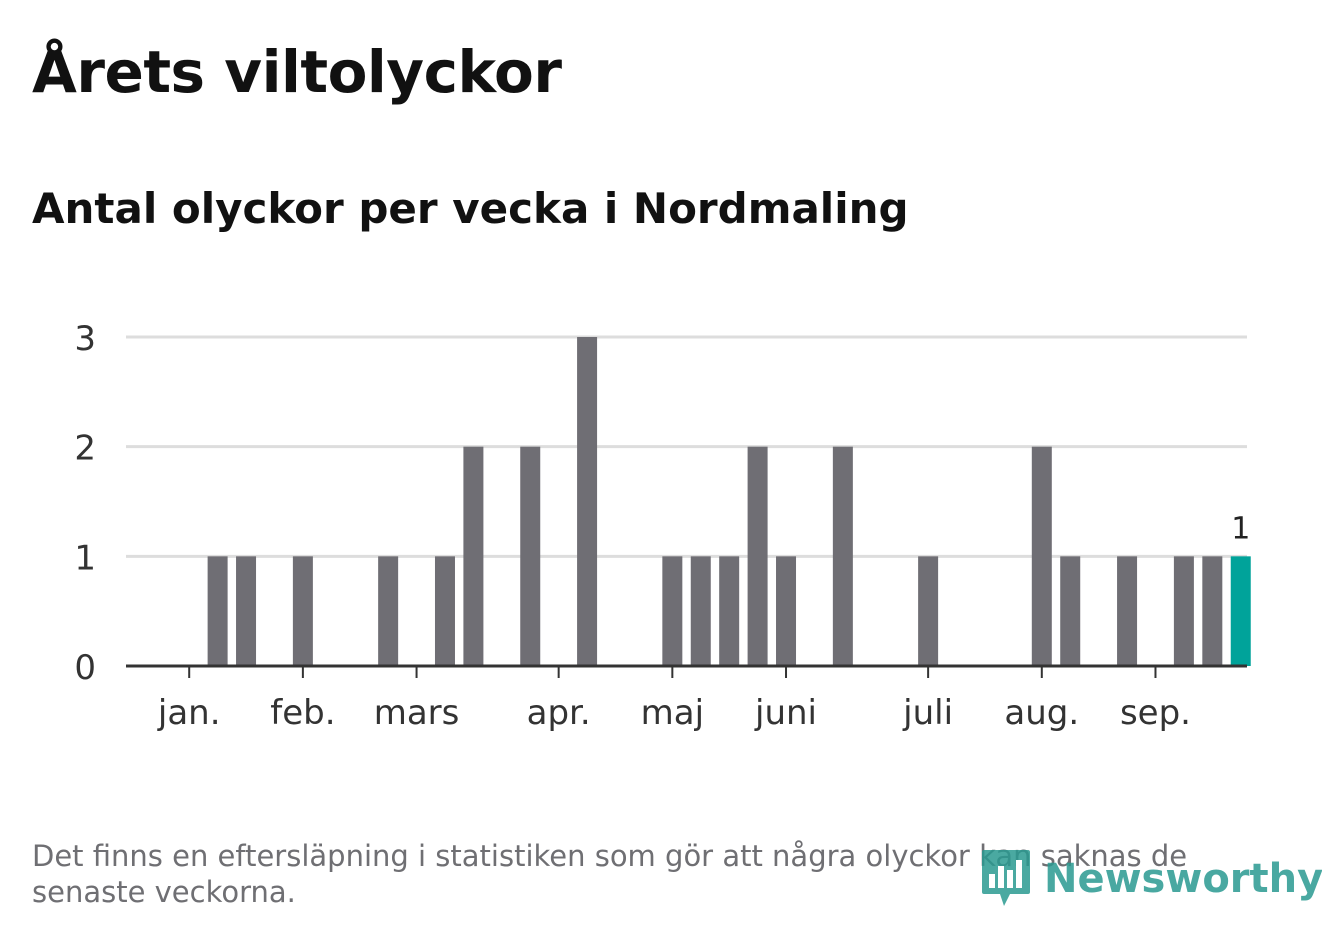 The height and width of the screenshot is (939, 1322). What do you see at coordinates (189, 713) in the screenshot?
I see `x-tick-label: jan.` at bounding box center [189, 713].